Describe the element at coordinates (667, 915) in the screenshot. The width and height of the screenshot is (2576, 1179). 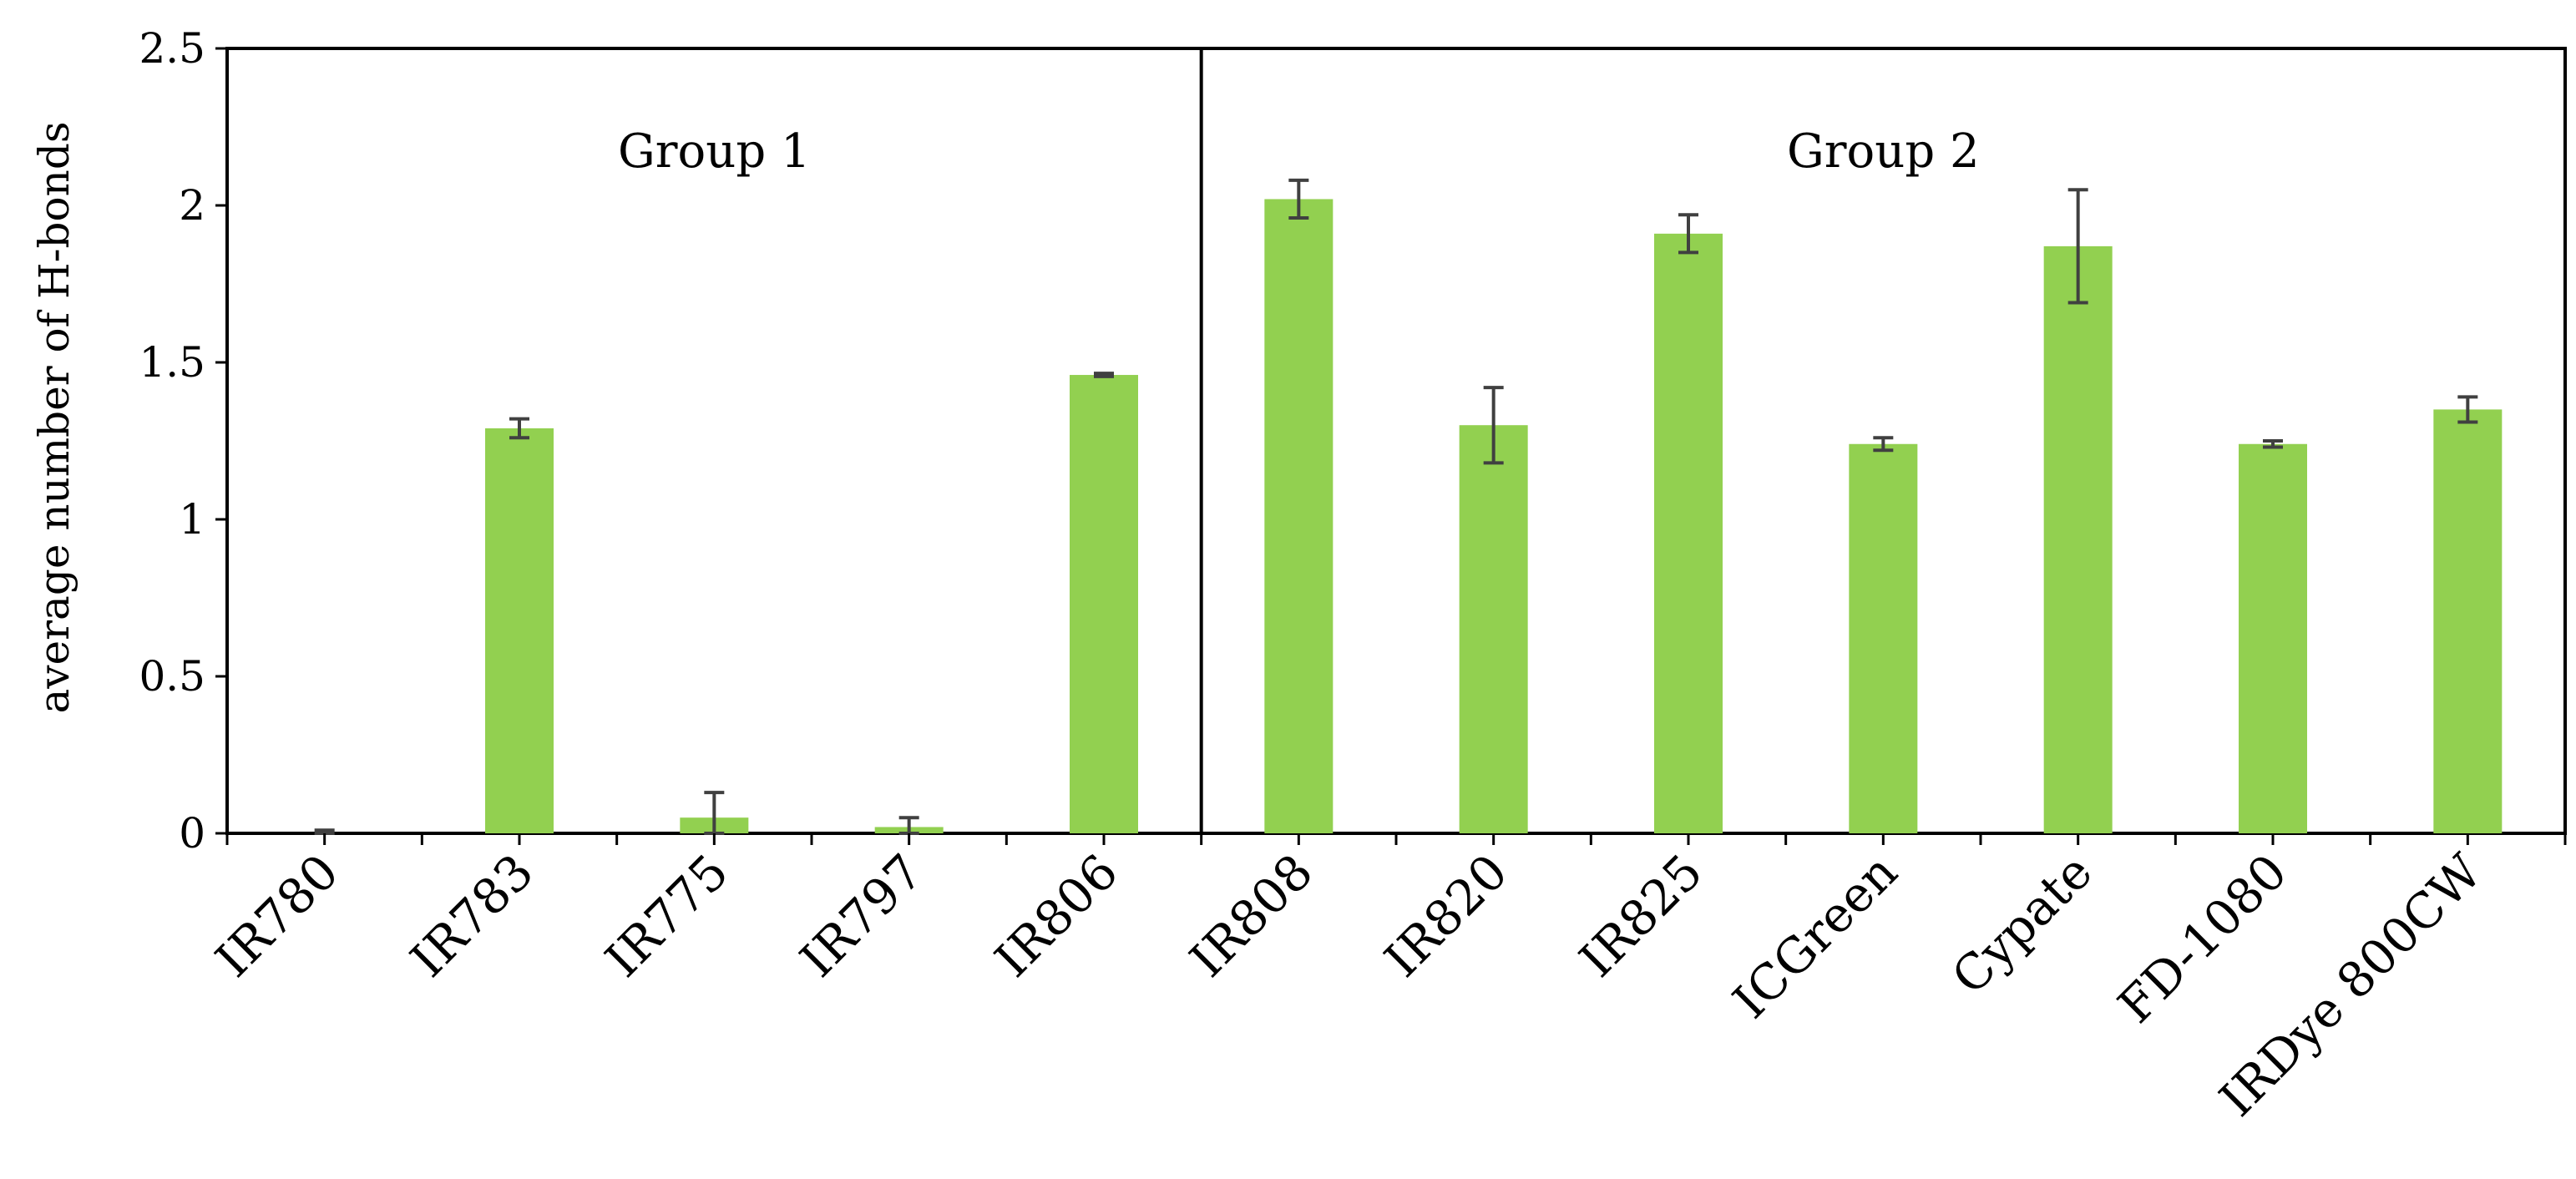
I see `x-tick-label: IR775` at that location.